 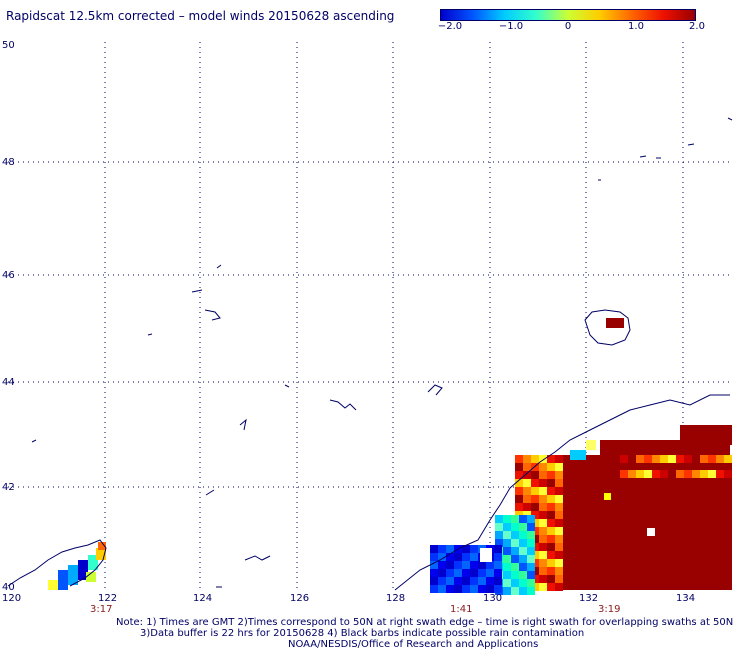 What do you see at coordinates (8, 45) in the screenshot?
I see `lat-tick-label: 50` at bounding box center [8, 45].